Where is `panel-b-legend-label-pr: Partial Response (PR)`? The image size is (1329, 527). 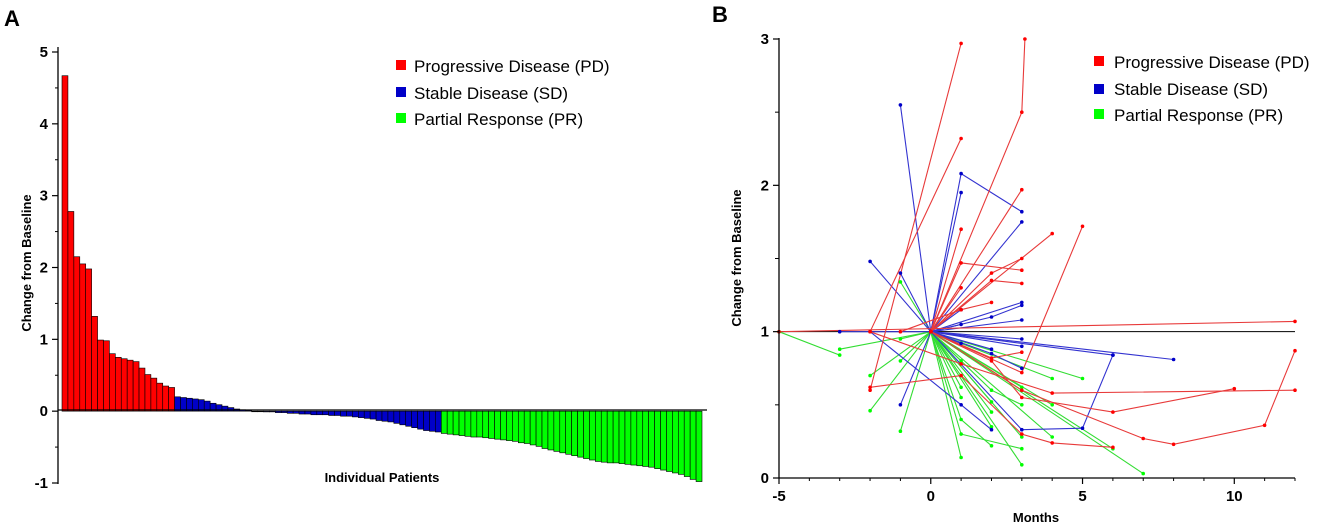
panel-b-legend-label-pr: Partial Response (PR) is located at coordinates (1198, 115).